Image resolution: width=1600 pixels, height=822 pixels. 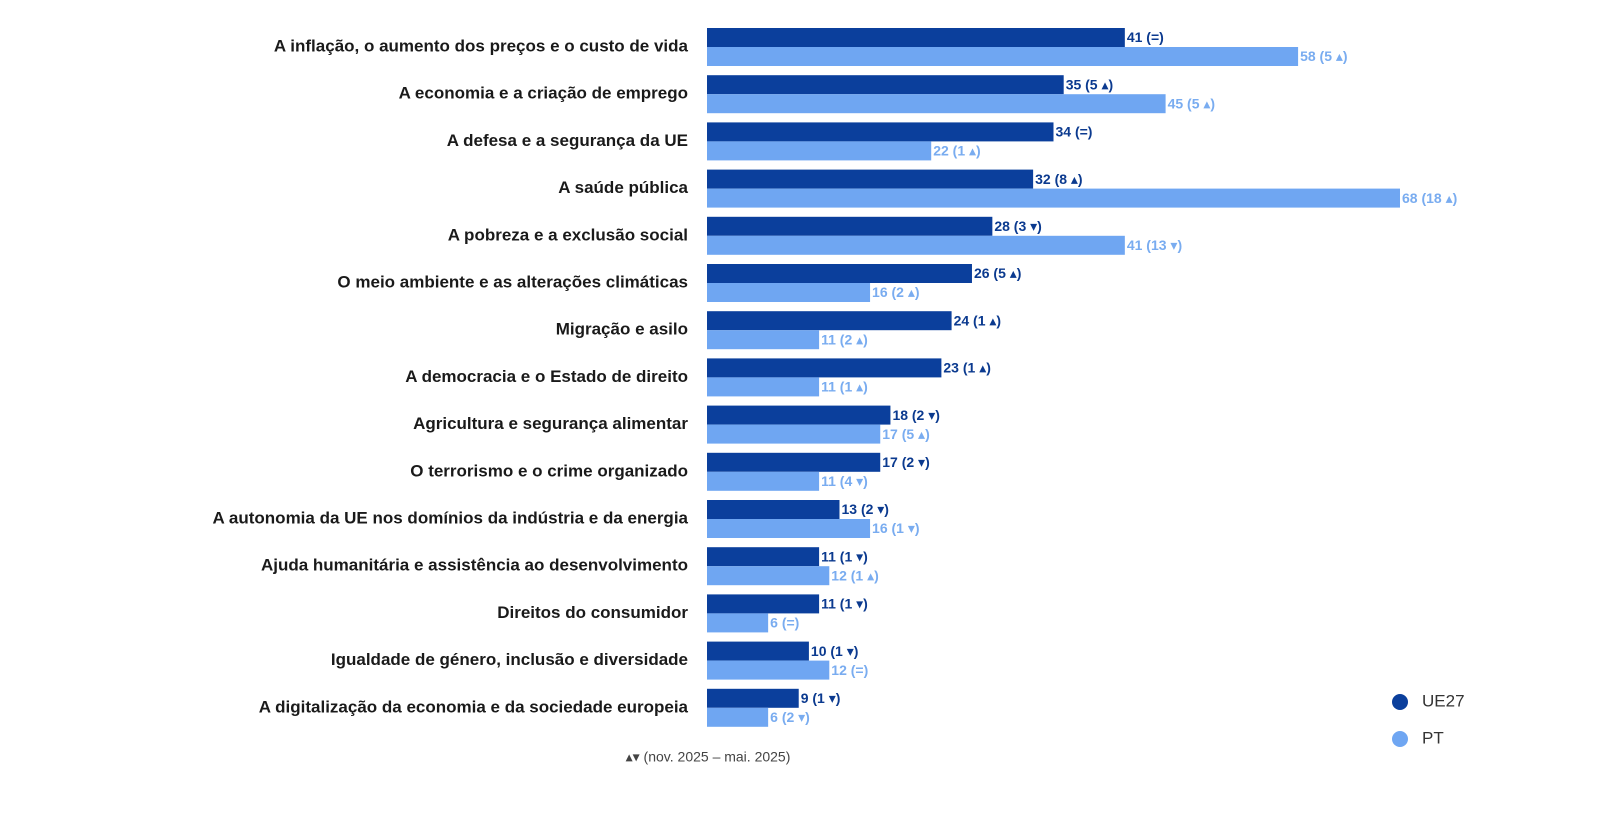 I want to click on value-label: 11 (1 ▴), so click(x=844, y=387).